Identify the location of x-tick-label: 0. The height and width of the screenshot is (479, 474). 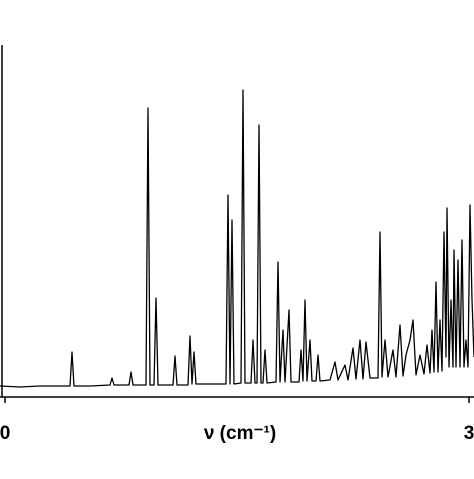
(5, 433).